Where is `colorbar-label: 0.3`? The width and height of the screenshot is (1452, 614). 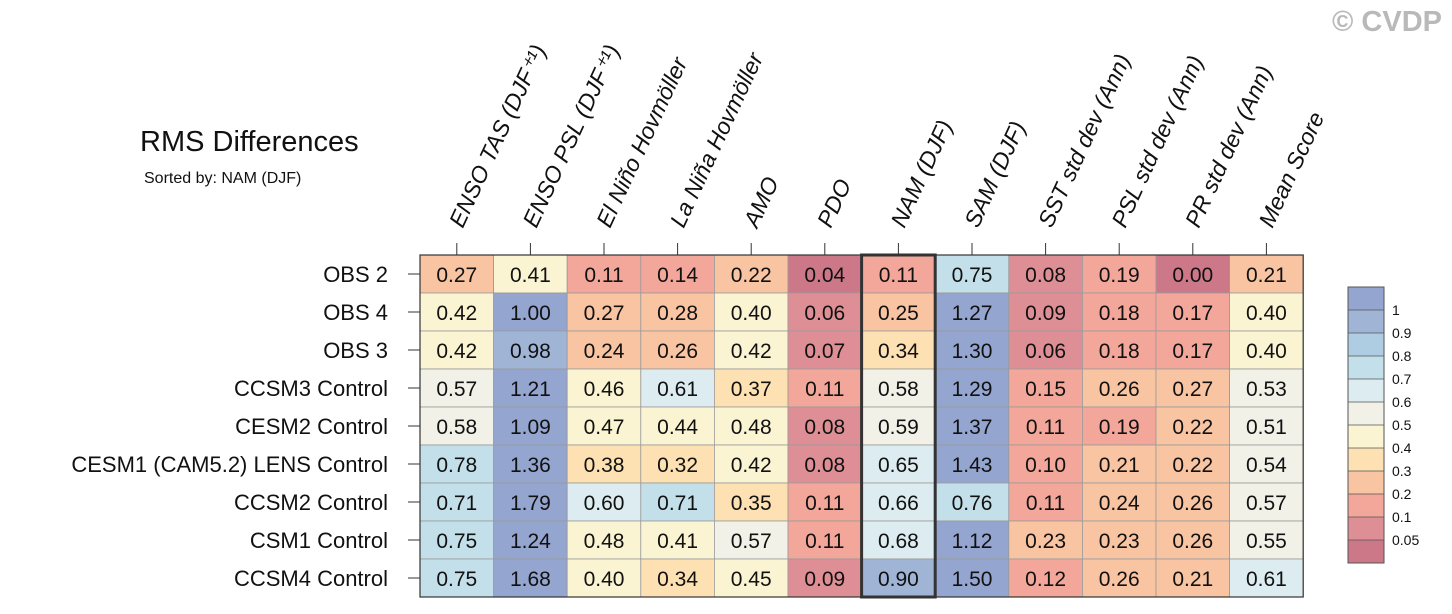
colorbar-label: 0.3 is located at coordinates (1402, 471).